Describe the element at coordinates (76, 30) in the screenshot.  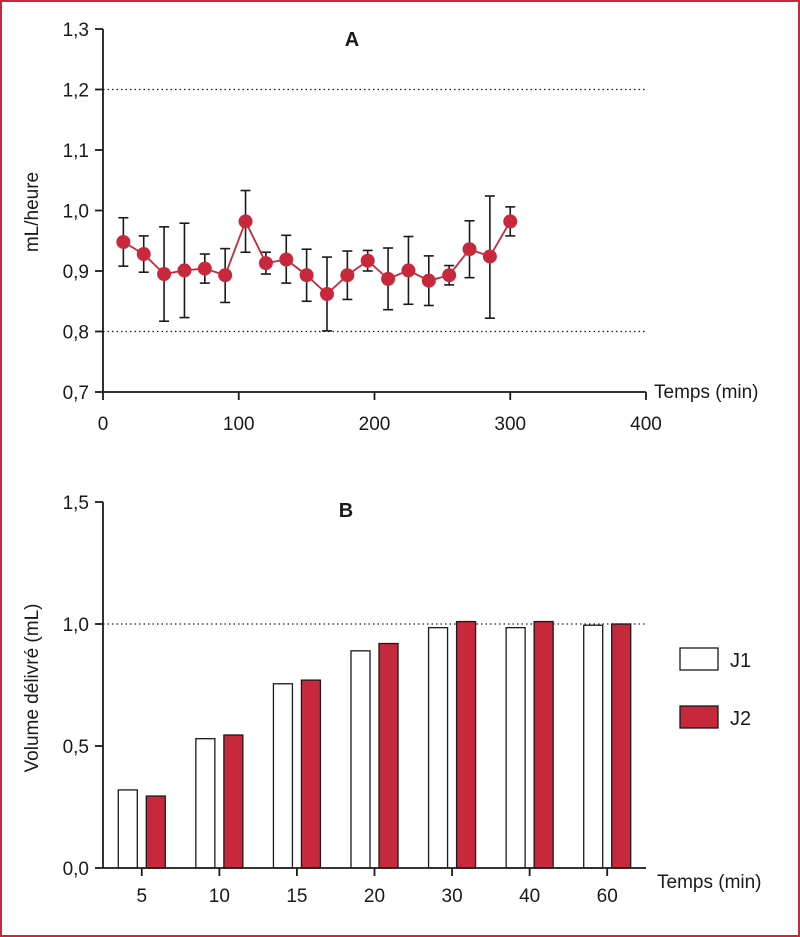
I see `y-tick-label: 1,3` at that location.